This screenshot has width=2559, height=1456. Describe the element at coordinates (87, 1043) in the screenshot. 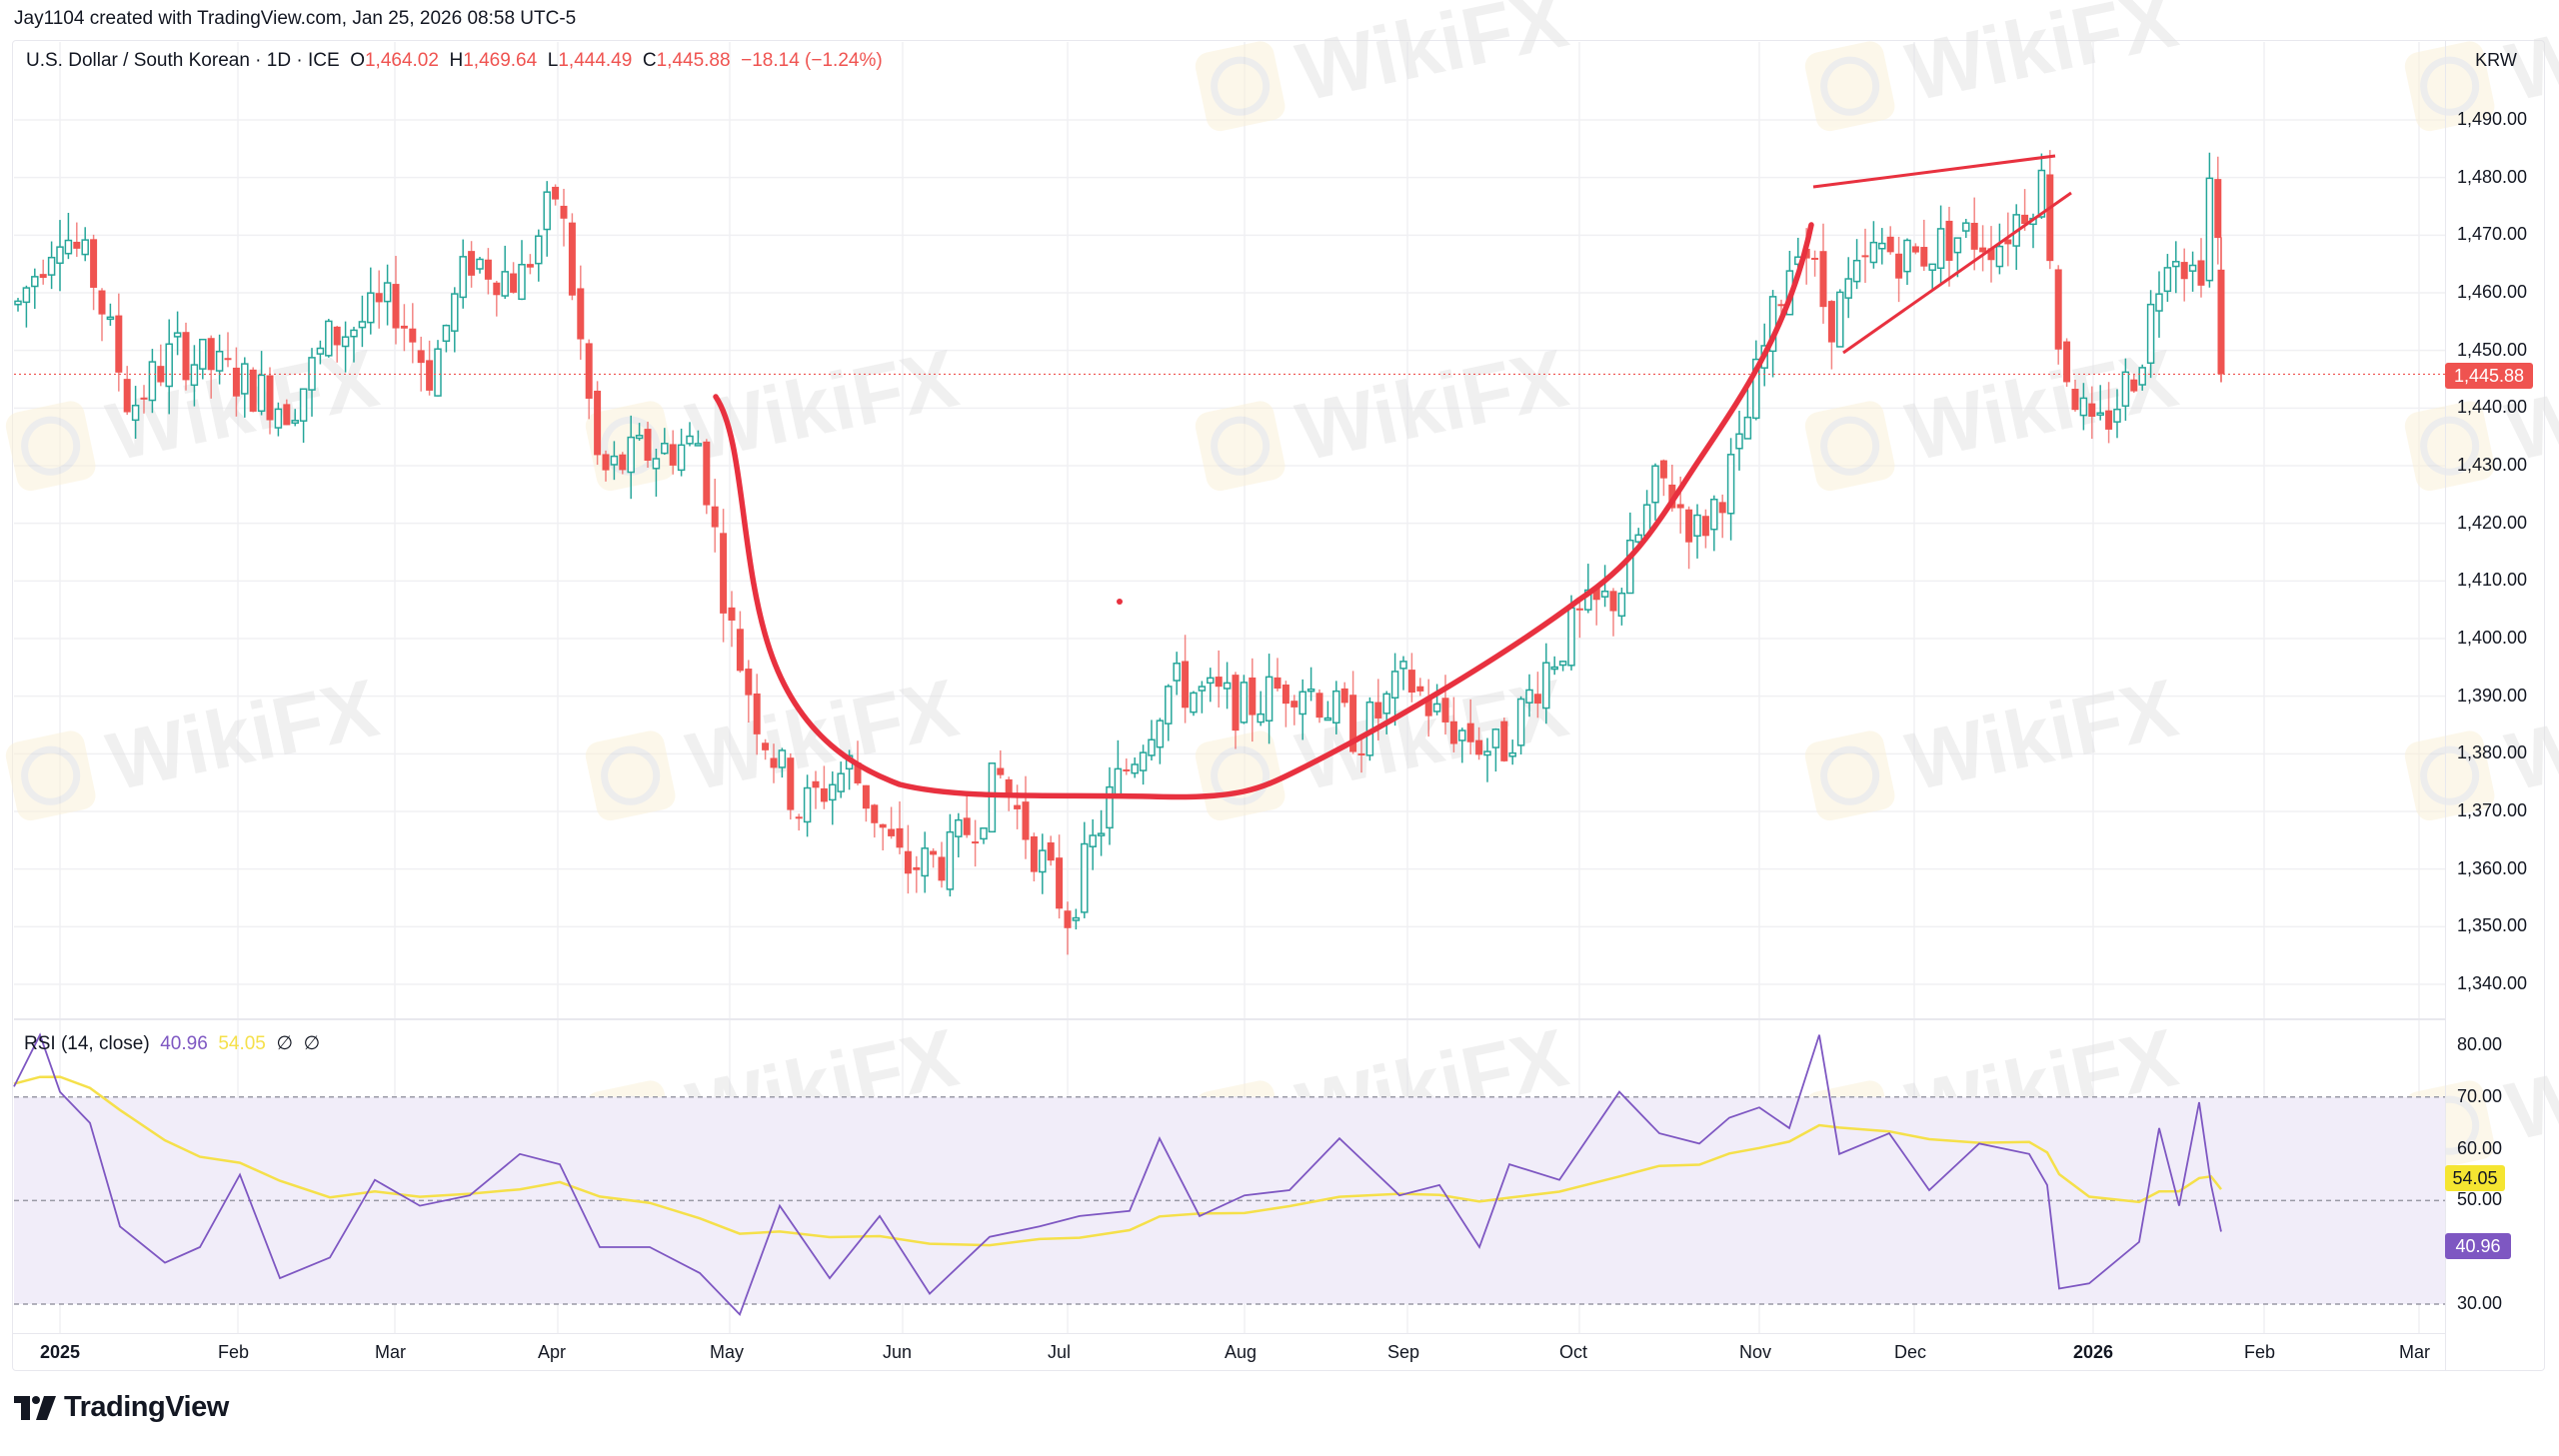

I see `rsi-title: RSI (14, close)` at that location.